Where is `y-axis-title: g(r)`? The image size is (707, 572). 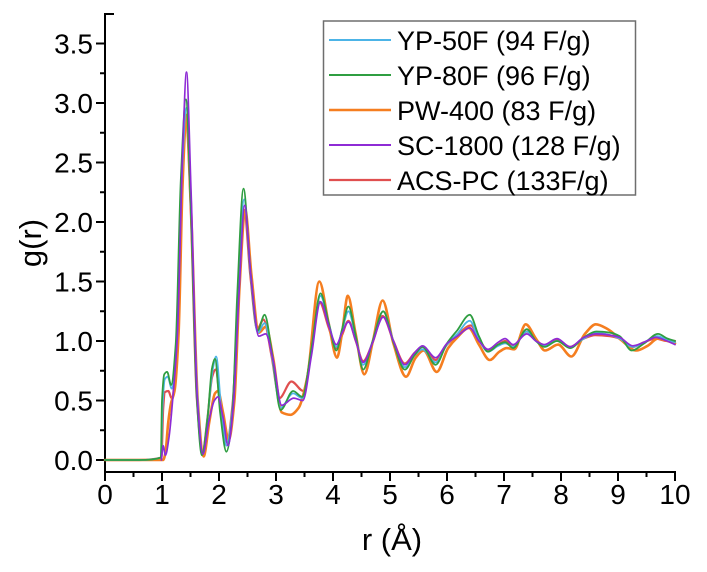
y-axis-title: g(r) is located at coordinates (30, 243).